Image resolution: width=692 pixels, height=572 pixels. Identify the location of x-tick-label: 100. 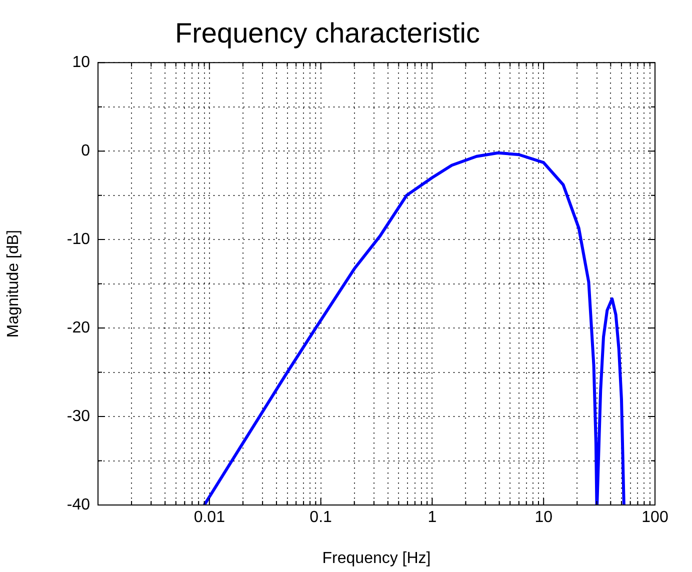
(655, 517).